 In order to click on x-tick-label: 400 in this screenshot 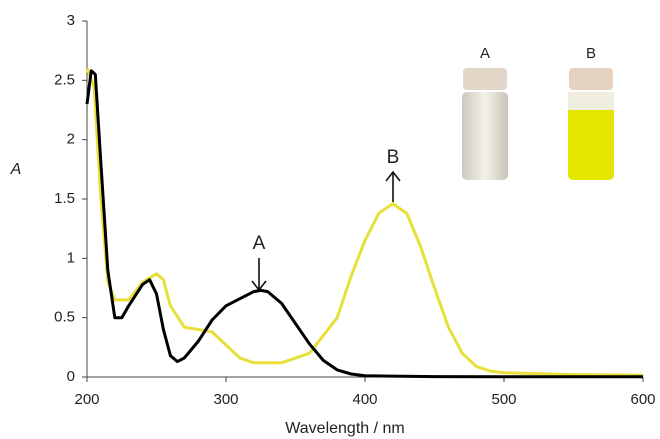, I will do `click(364, 399)`.